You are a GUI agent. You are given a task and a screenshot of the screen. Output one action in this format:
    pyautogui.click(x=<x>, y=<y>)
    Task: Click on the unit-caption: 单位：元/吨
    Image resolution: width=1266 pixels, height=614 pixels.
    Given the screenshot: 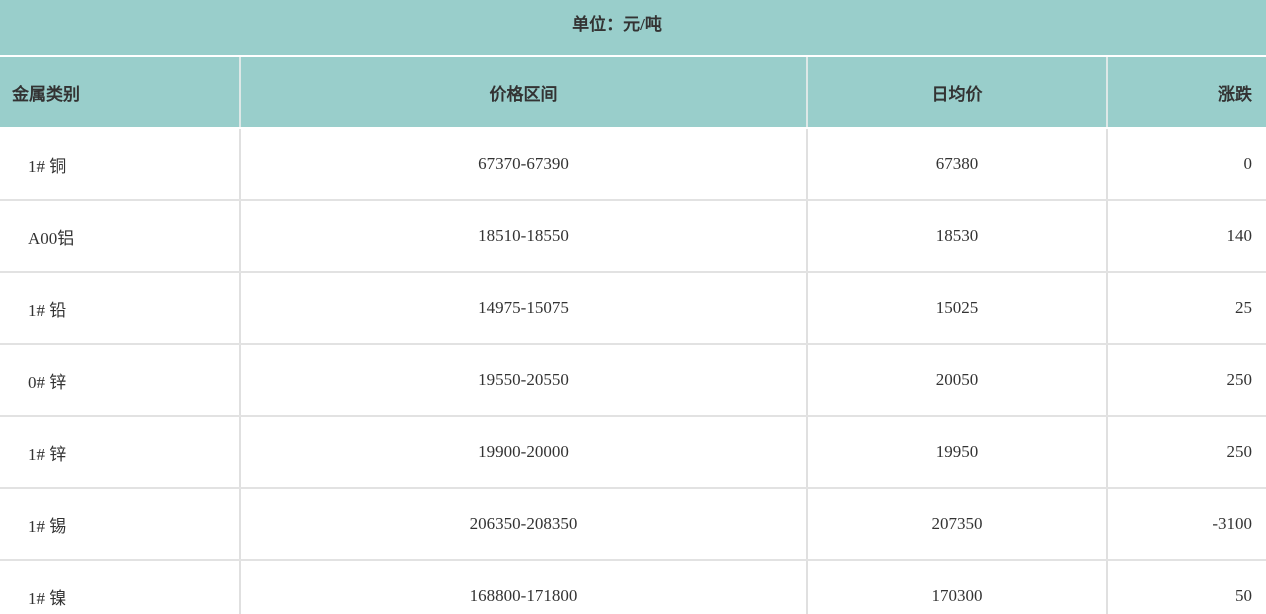 What is the action you would take?
    pyautogui.click(x=633, y=27)
    